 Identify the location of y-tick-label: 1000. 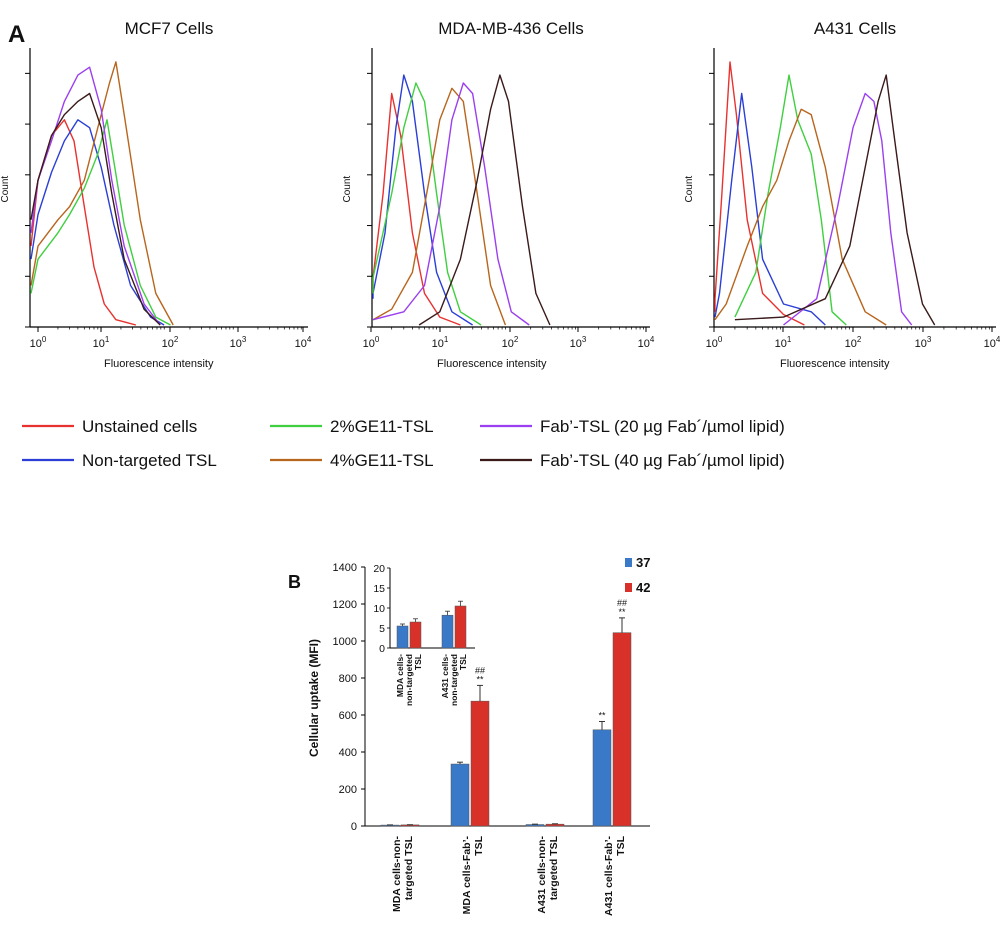
(345, 642).